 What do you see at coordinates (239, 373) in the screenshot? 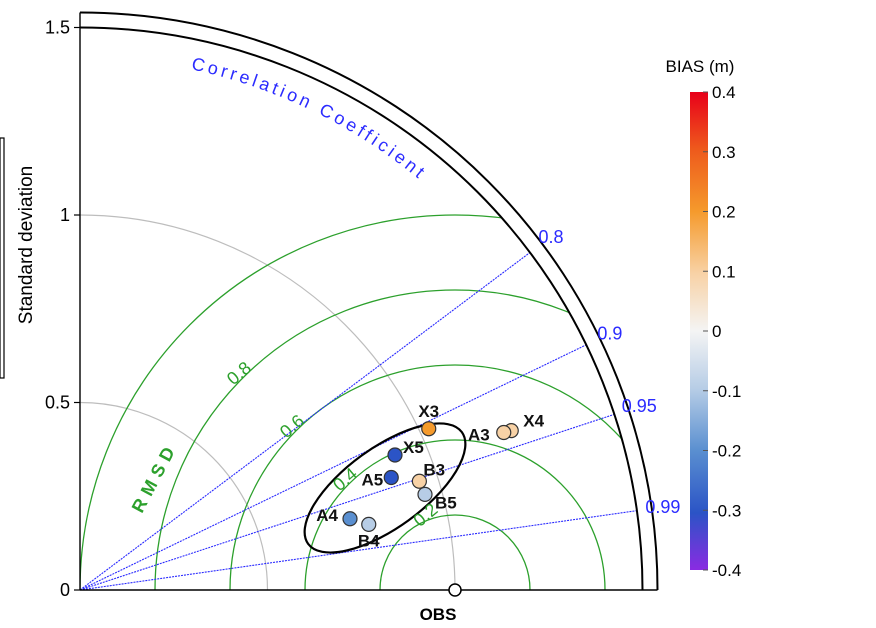
I see `rmsd-contour-label: 0.8` at bounding box center [239, 373].